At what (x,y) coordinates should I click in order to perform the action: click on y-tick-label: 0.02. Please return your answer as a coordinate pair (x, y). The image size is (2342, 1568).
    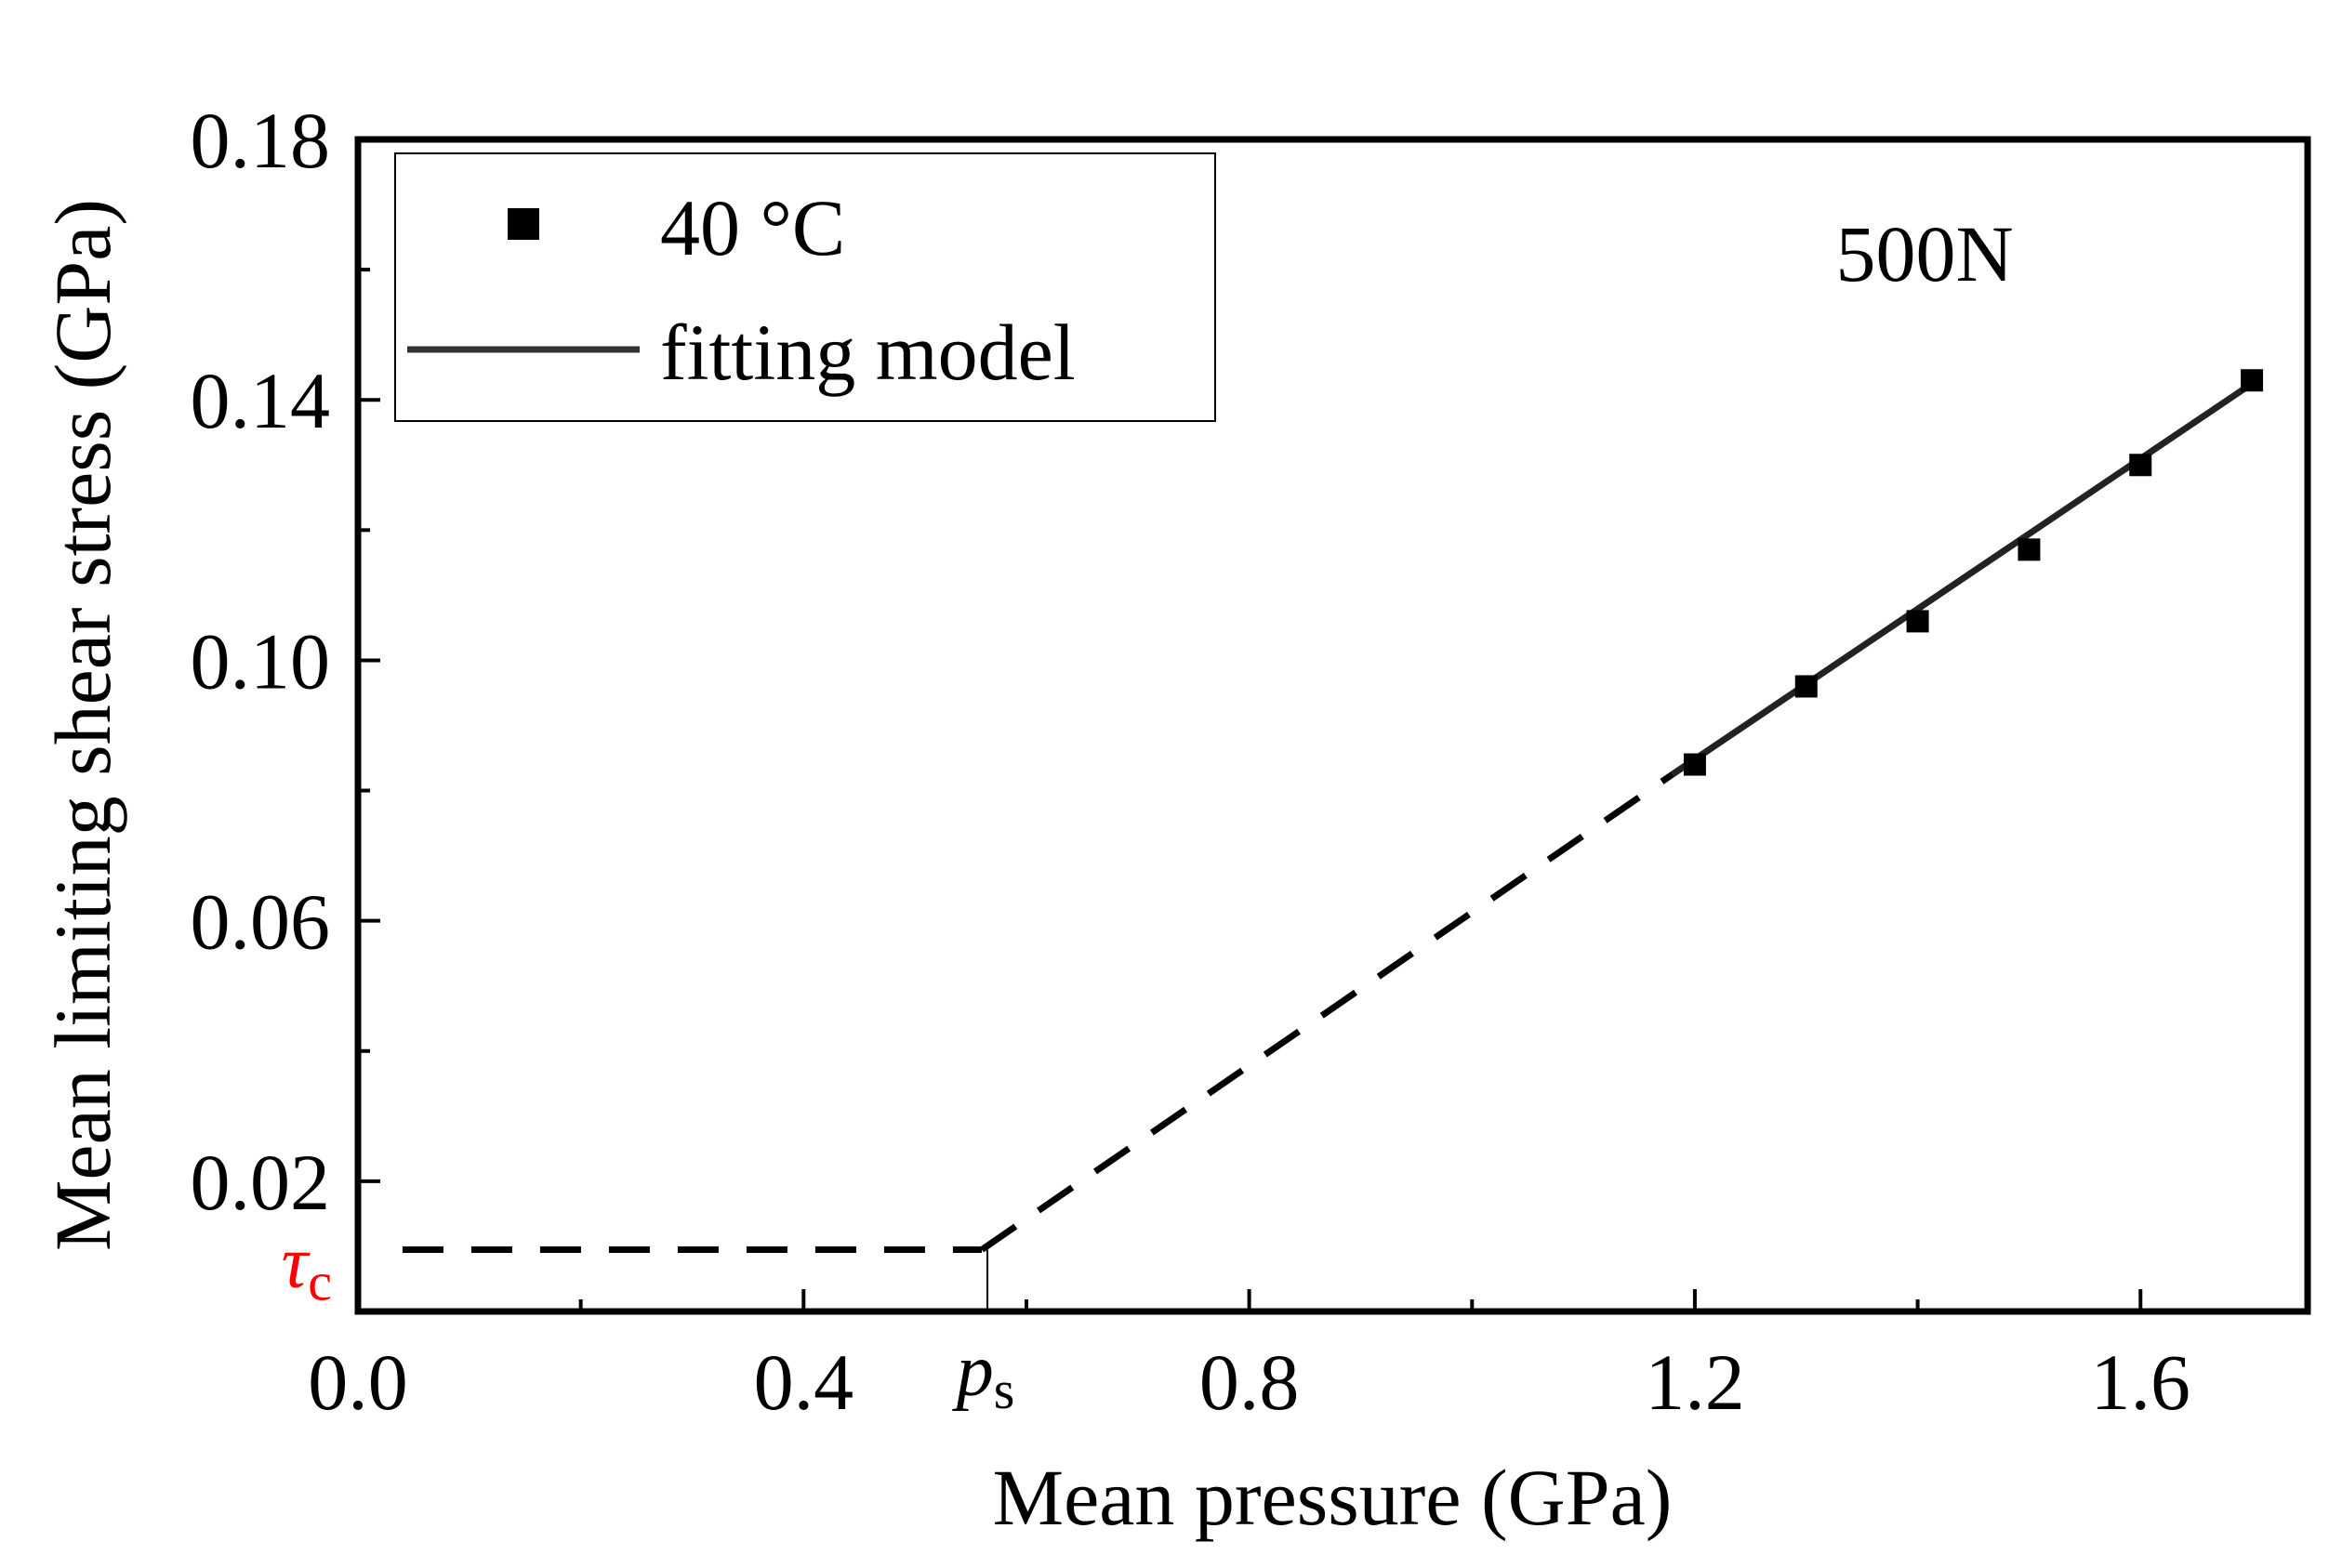
    Looking at the image, I should click on (261, 1183).